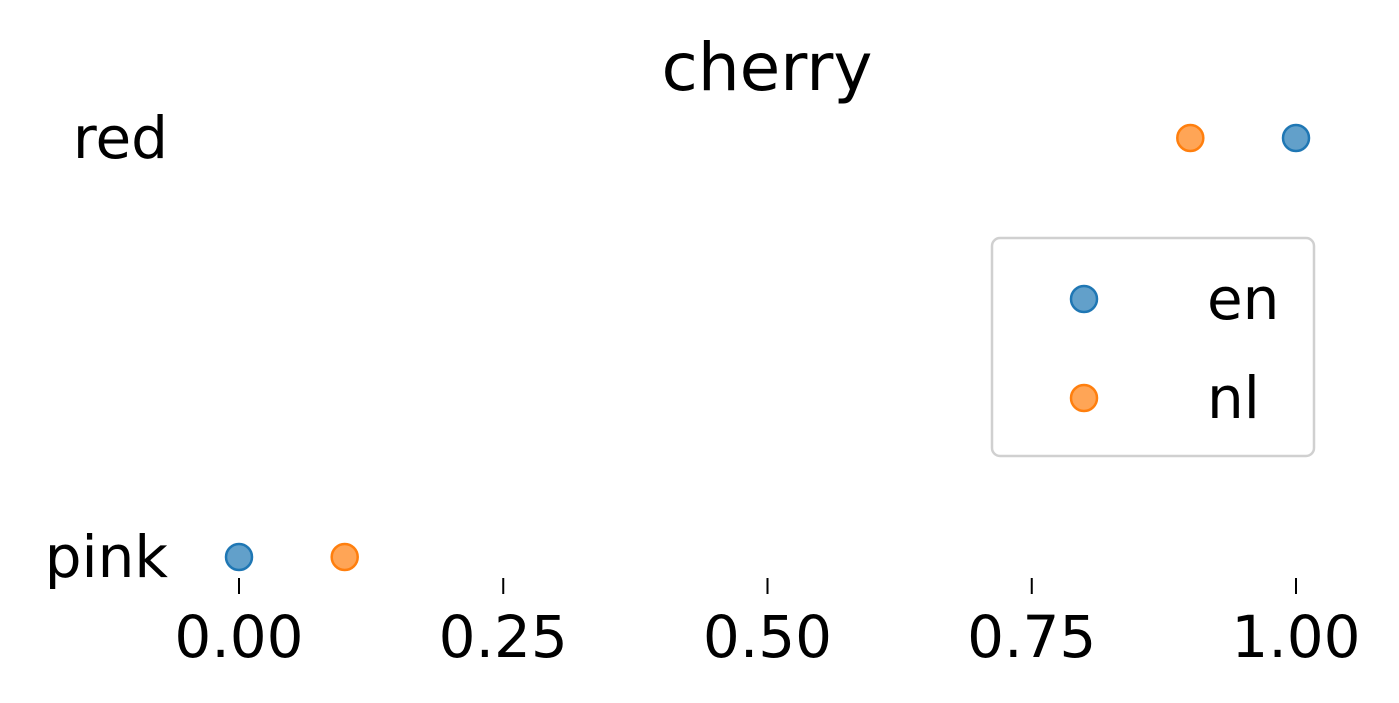 Image resolution: width=1399 pixels, height=703 pixels. Describe the element at coordinates (1084, 299) in the screenshot. I see `legend-marker-en` at that location.